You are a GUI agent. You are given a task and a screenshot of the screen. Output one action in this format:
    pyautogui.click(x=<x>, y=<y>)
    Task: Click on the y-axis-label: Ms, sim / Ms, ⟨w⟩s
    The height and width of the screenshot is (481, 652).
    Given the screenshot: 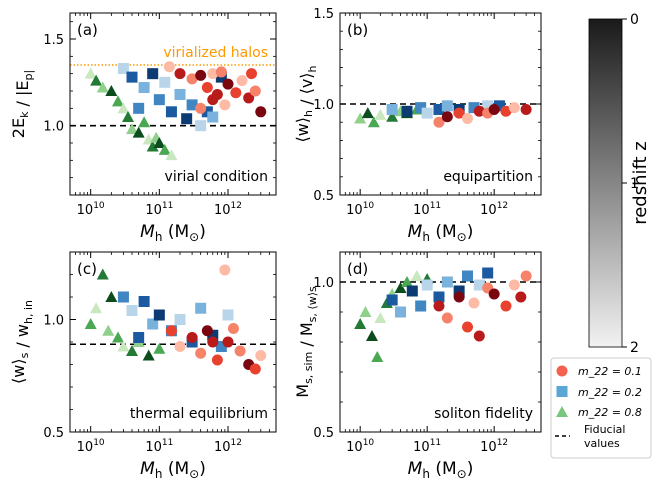 What is the action you would take?
    pyautogui.click(x=306, y=342)
    